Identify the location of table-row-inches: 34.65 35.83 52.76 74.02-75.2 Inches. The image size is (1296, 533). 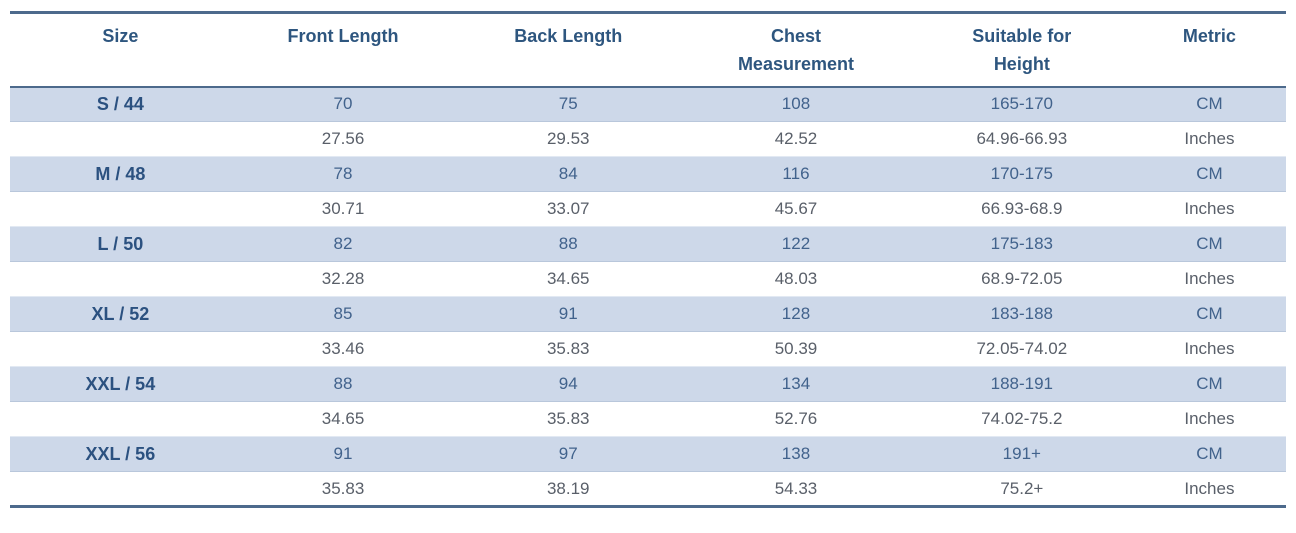
(648, 419).